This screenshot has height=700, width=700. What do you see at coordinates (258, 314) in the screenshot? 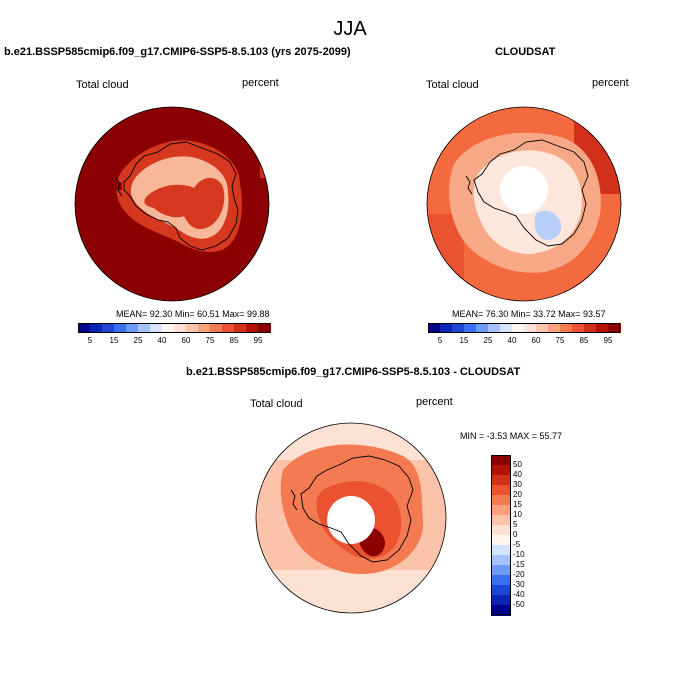
I see `panel1-max-value: 99.88` at bounding box center [258, 314].